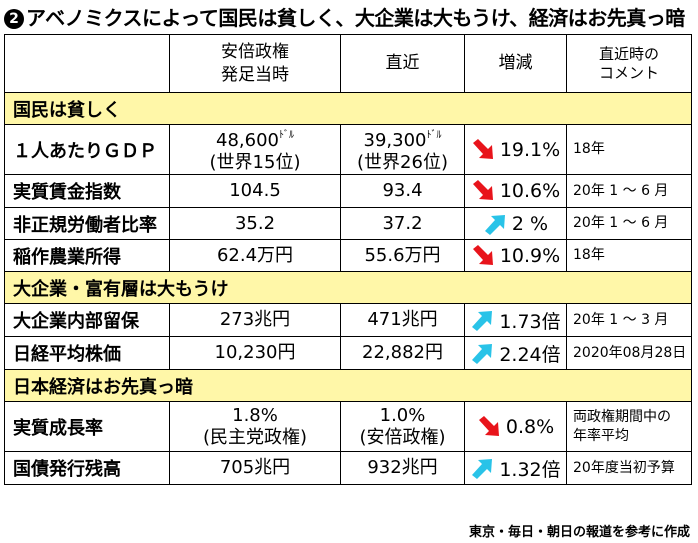  What do you see at coordinates (515, 320) in the screenshot?
I see `change-value: 1.73倍` at bounding box center [515, 320].